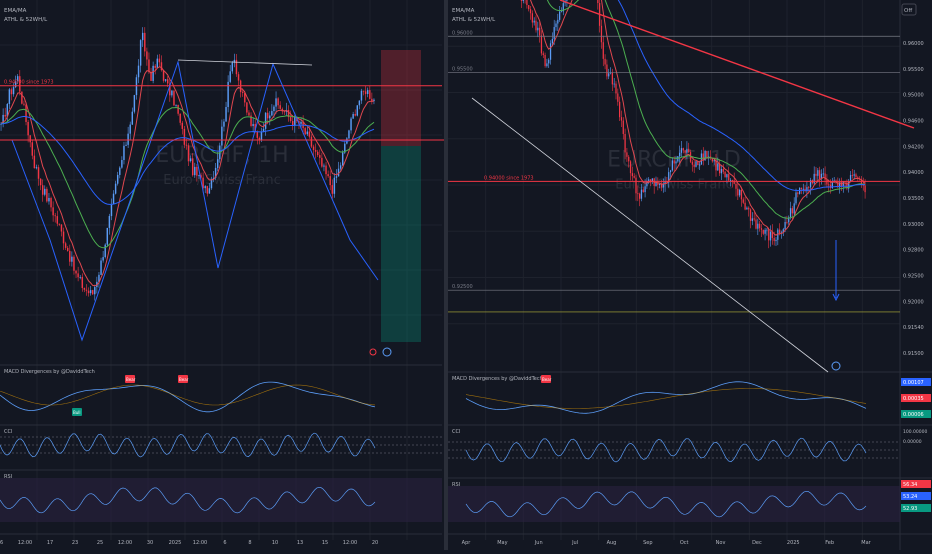  I want to click on price-axis-label: 0.94600, so click(913, 122).